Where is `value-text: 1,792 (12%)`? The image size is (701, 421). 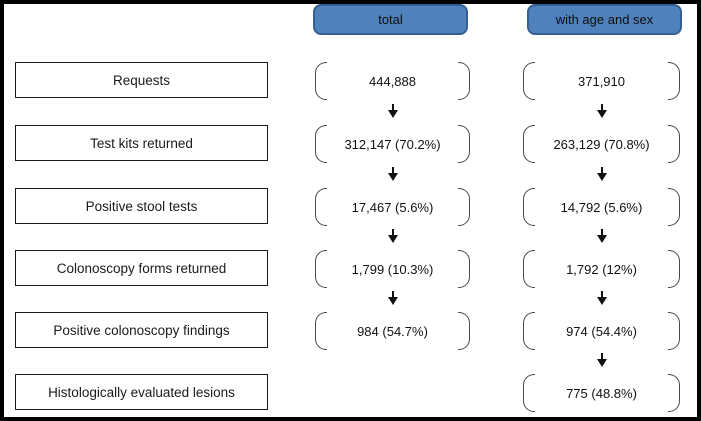 value-text: 1,792 (12%) is located at coordinates (601, 269).